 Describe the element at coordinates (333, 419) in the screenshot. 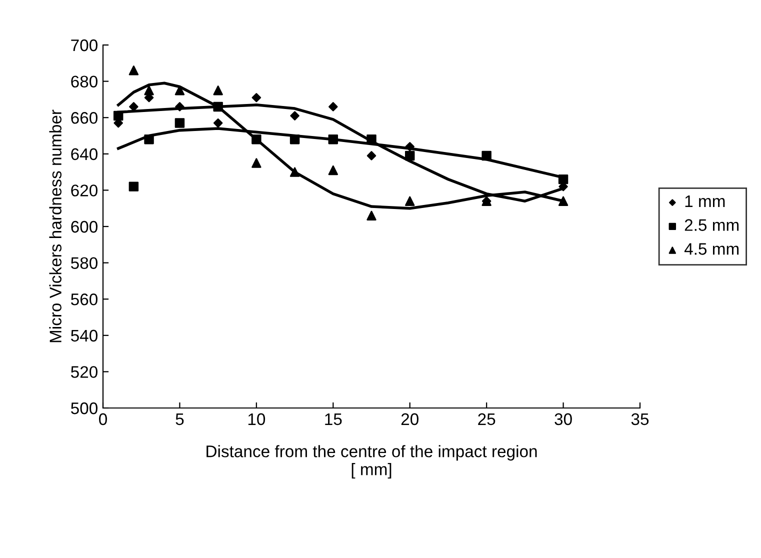

I see `x-tick-label: 15` at that location.